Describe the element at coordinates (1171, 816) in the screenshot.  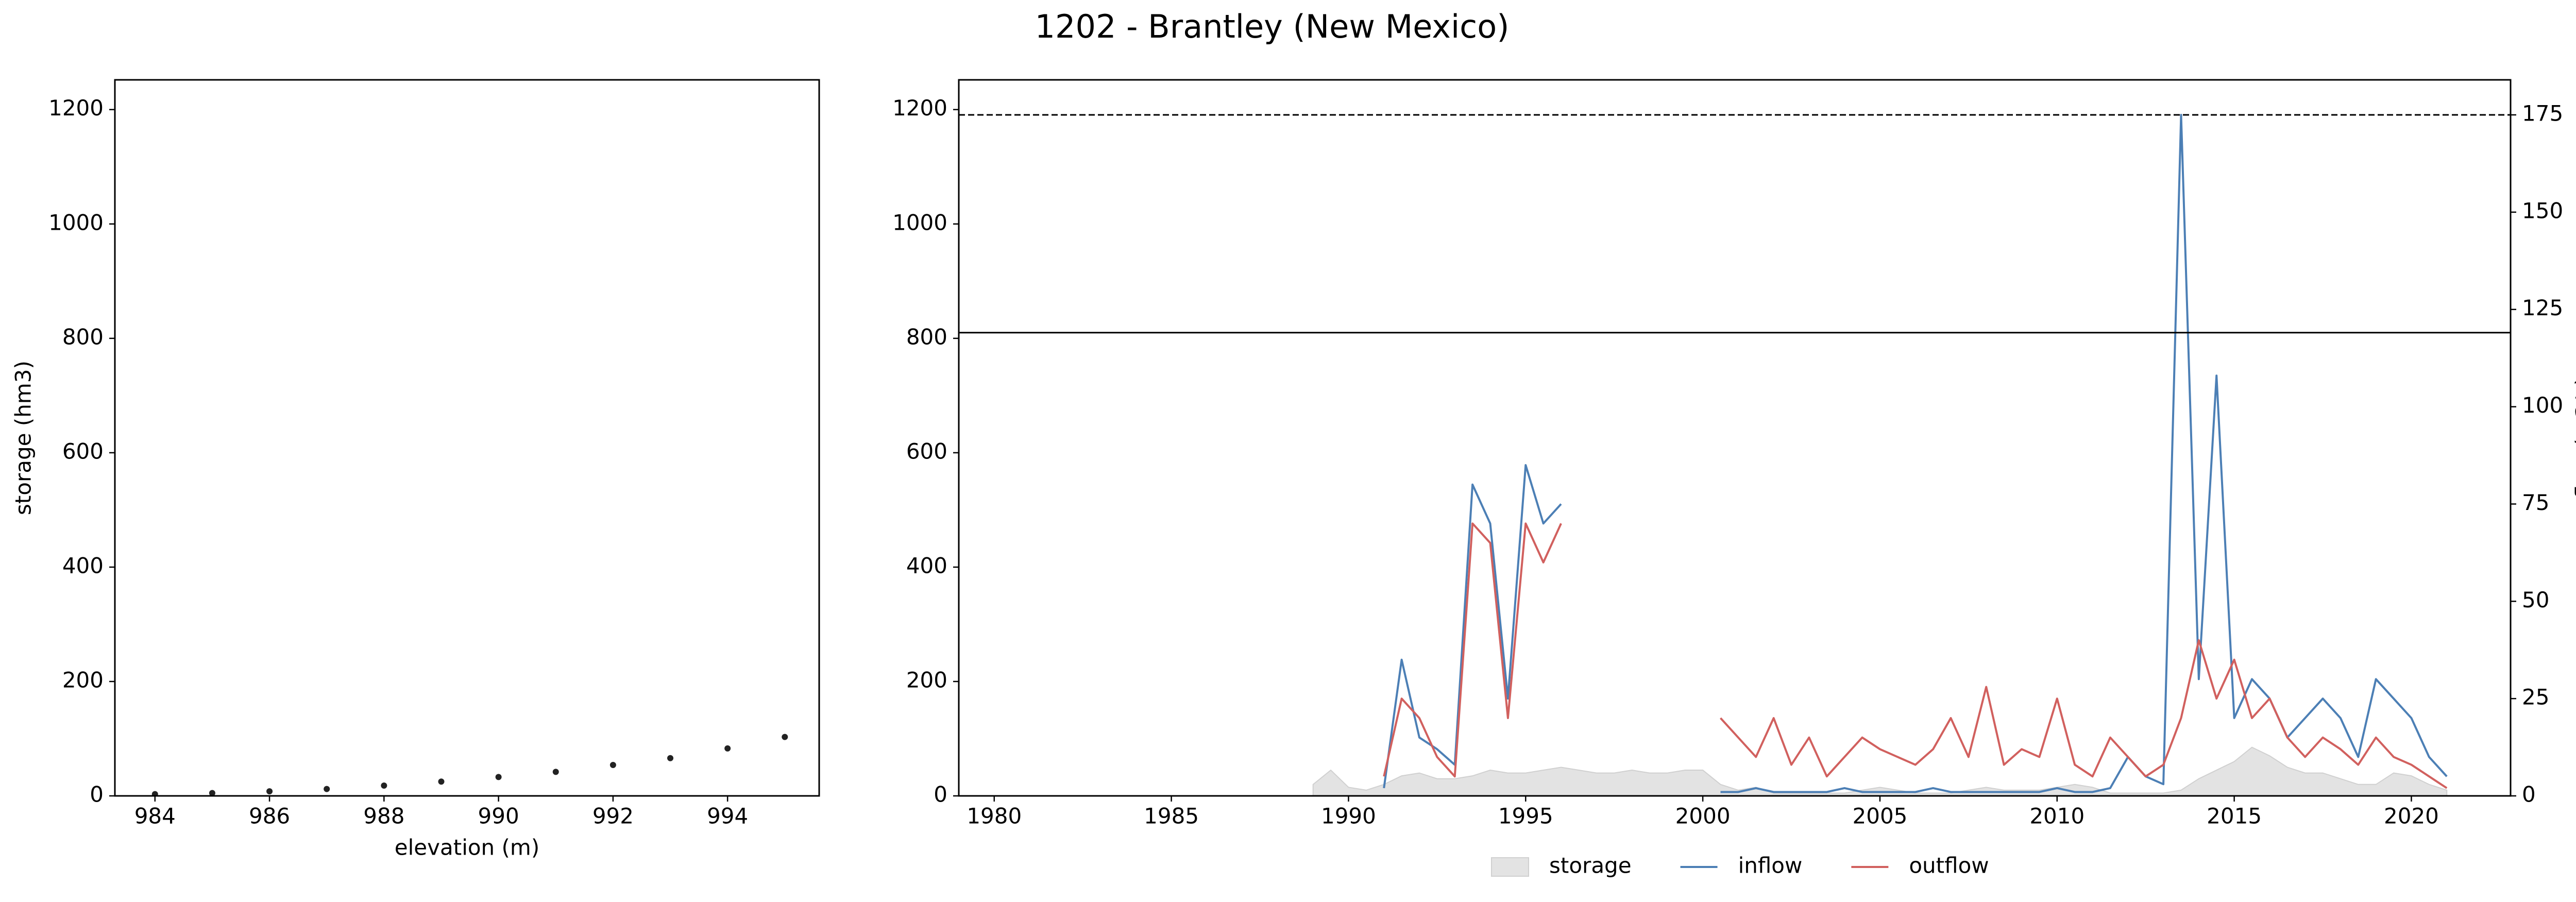
I see `x-tick-label: 1985` at that location.